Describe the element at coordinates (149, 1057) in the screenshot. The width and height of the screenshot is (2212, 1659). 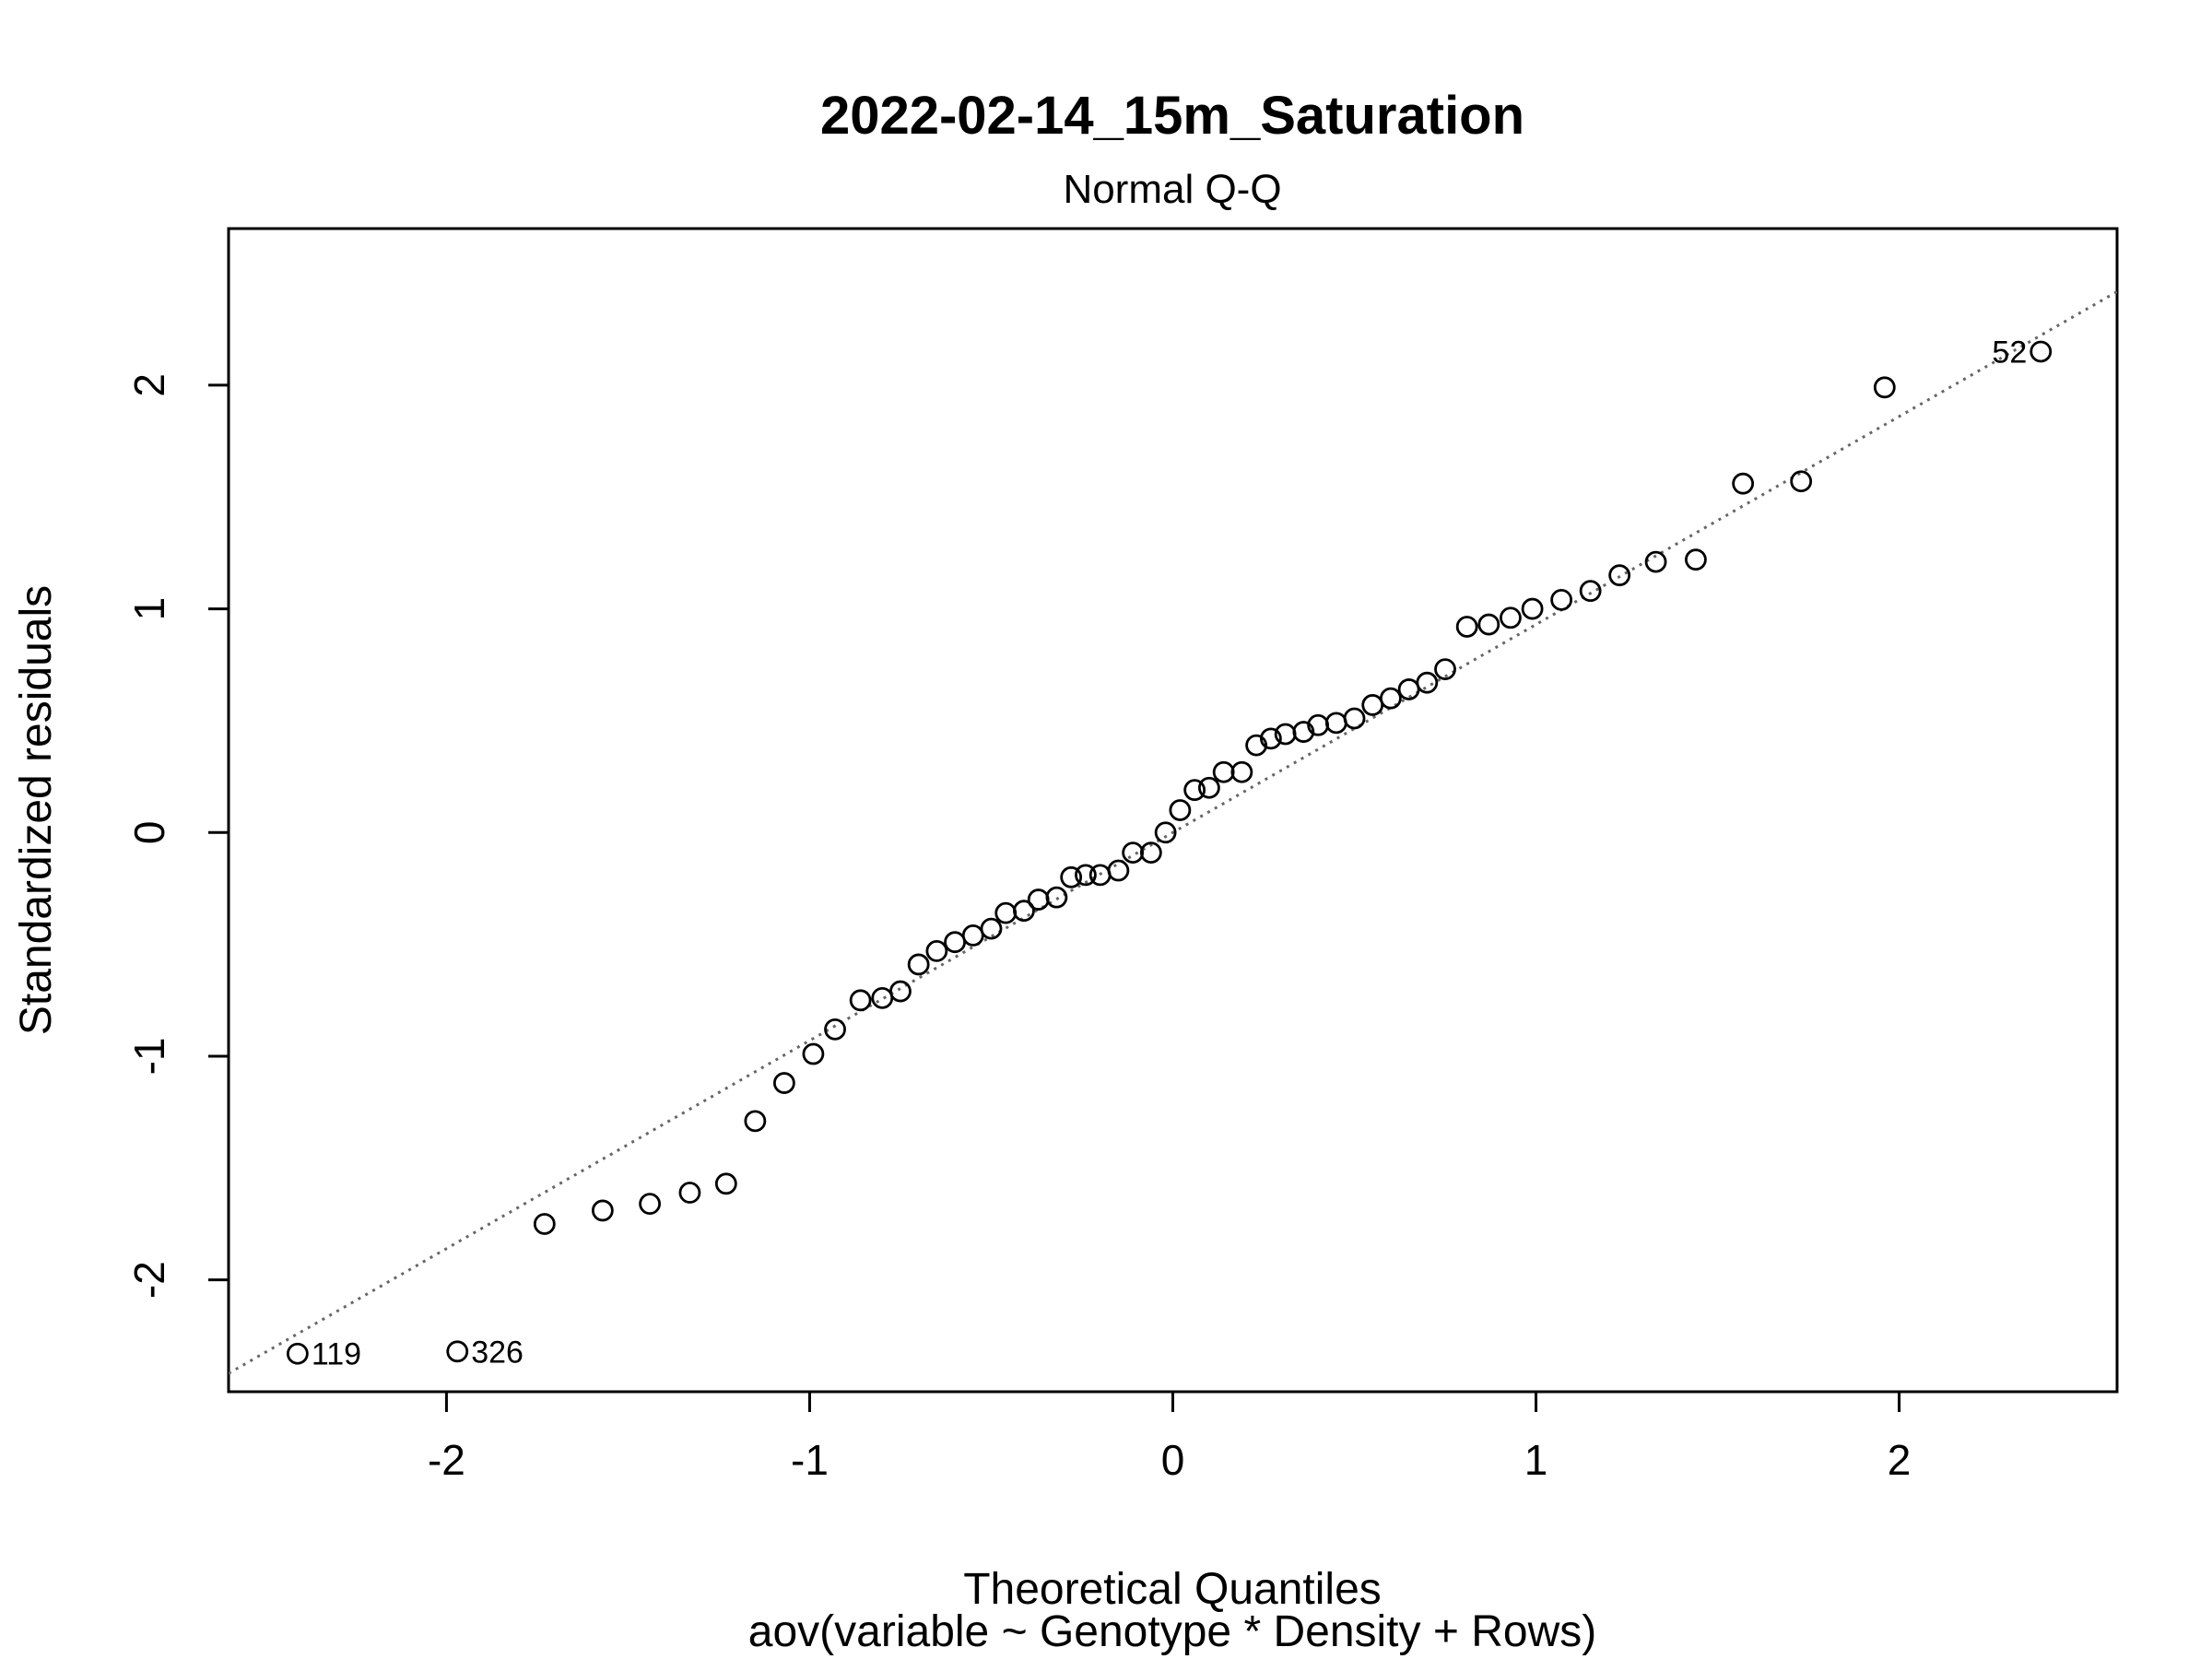
I see `y-tick-label: -1` at that location.